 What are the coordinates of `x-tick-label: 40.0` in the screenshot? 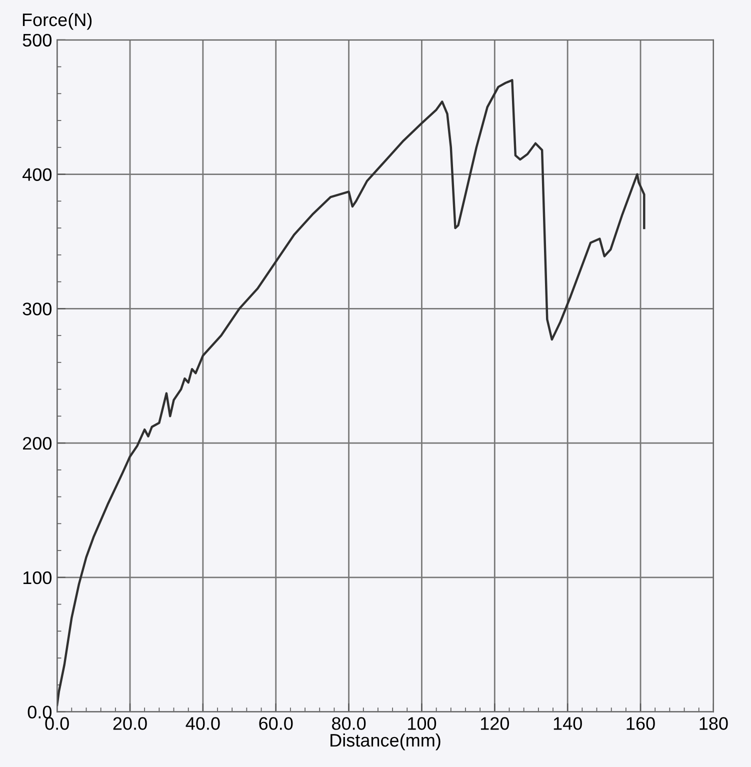 It's located at (203, 723).